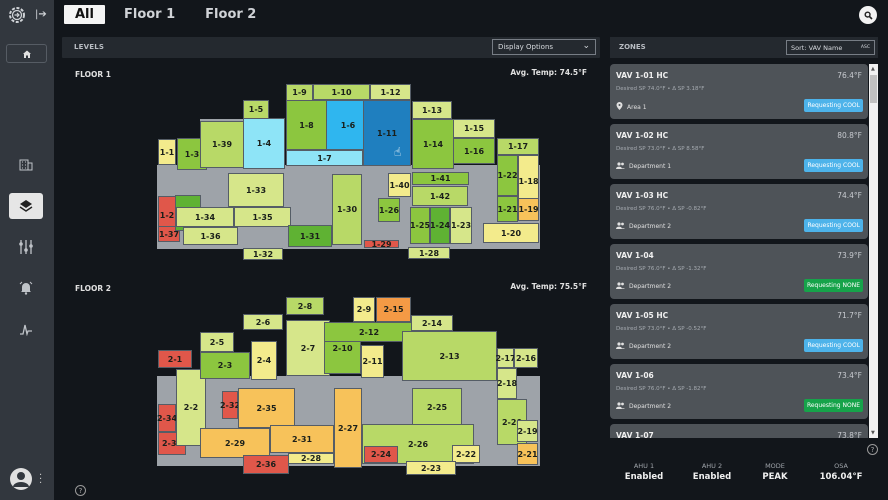  What do you see at coordinates (389, 210) in the screenshot?
I see `room-1-26: 1-26` at bounding box center [389, 210].